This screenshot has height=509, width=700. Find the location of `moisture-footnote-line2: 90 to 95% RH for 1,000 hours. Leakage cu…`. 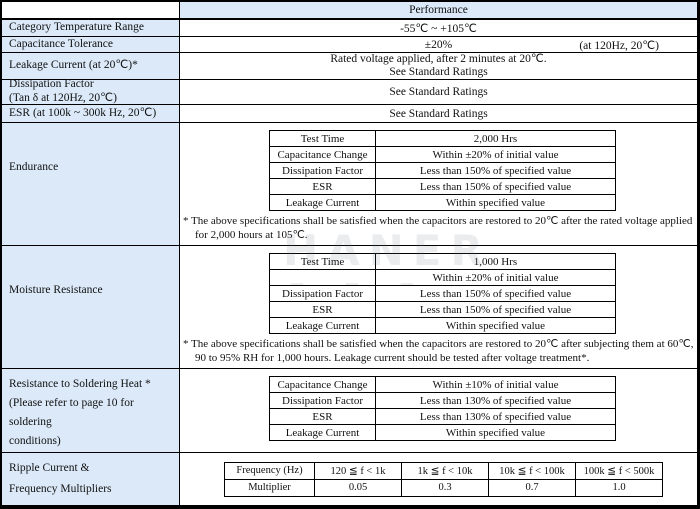

moisture-footnote-line2: 90 to 95% RH for 1,000 hours. Leakage cu… is located at coordinates (392, 358).